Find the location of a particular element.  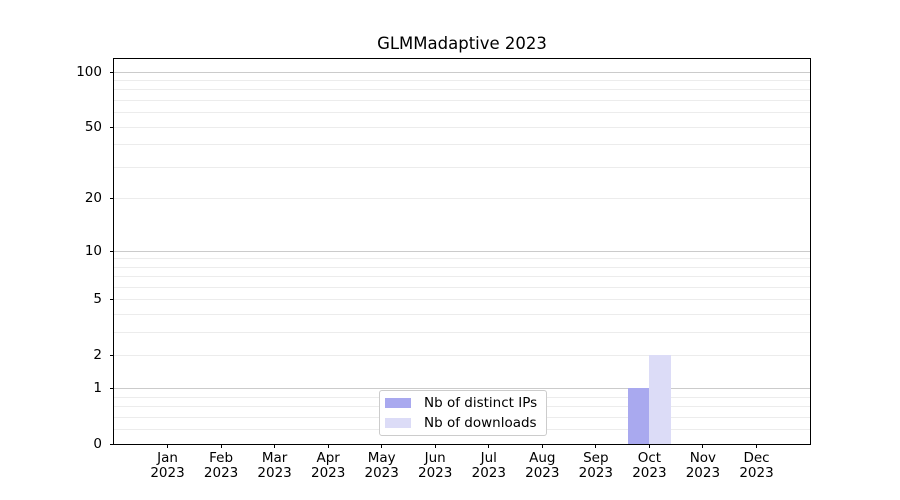

x-tick-label: Jul 2023 is located at coordinates (489, 466).